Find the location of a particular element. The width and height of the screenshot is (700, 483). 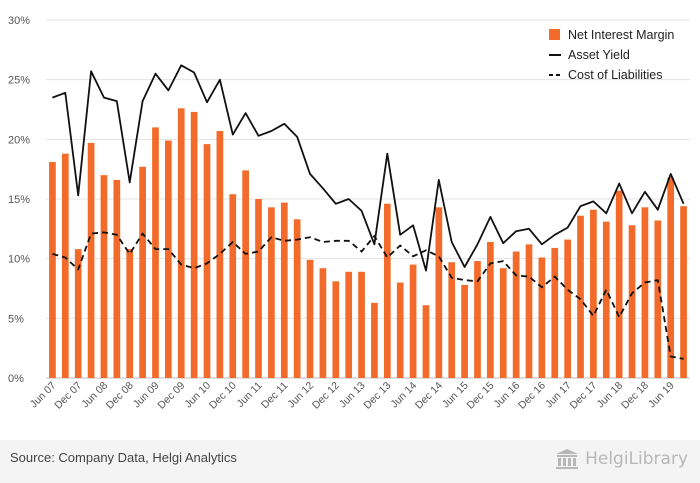

x-tick-label: Dec 16 is located at coordinates (532, 396).